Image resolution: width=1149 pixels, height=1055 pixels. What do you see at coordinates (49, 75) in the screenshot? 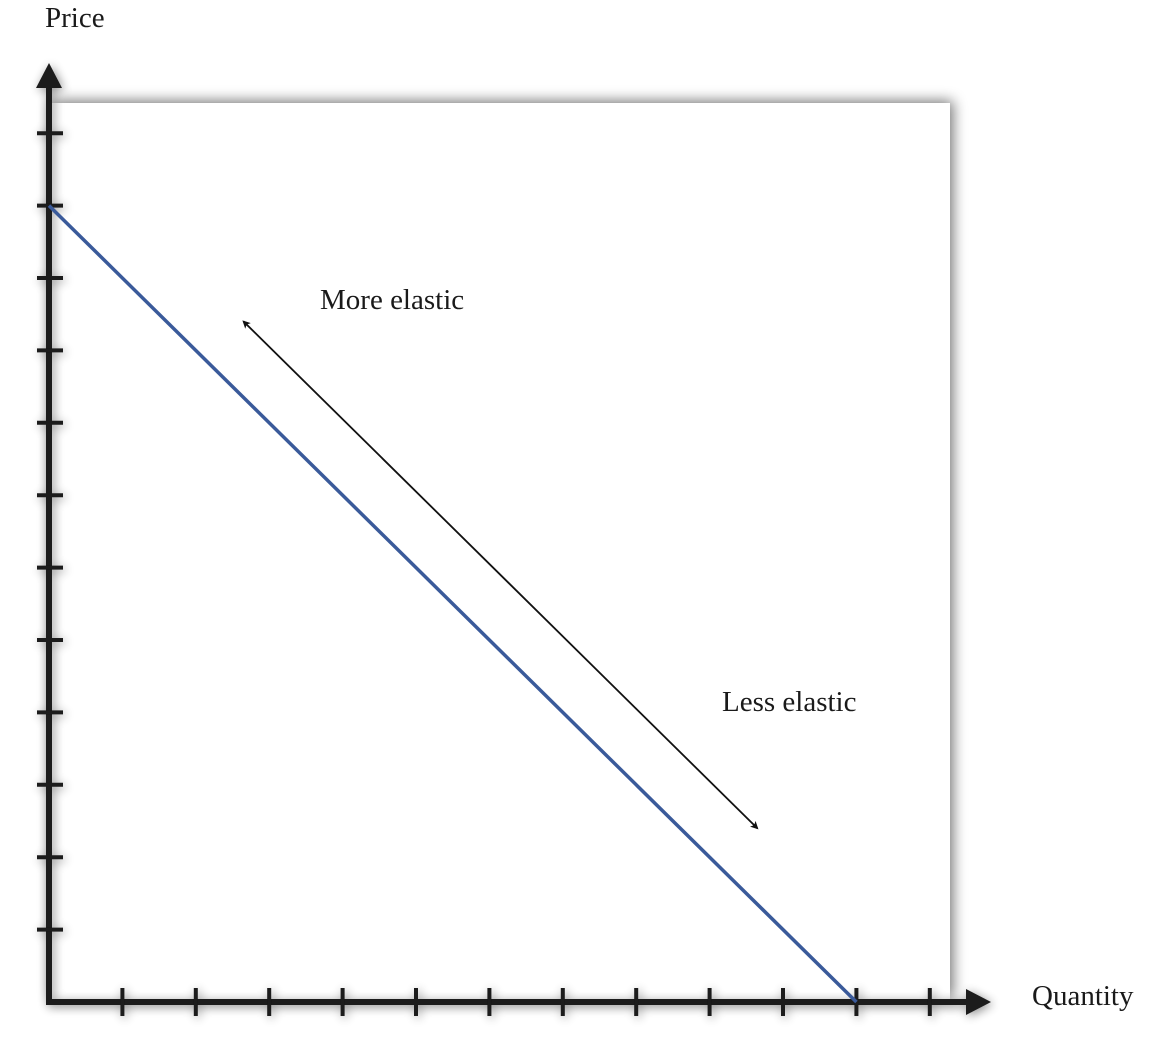
I see `y-axis-arrow-icon` at bounding box center [49, 75].